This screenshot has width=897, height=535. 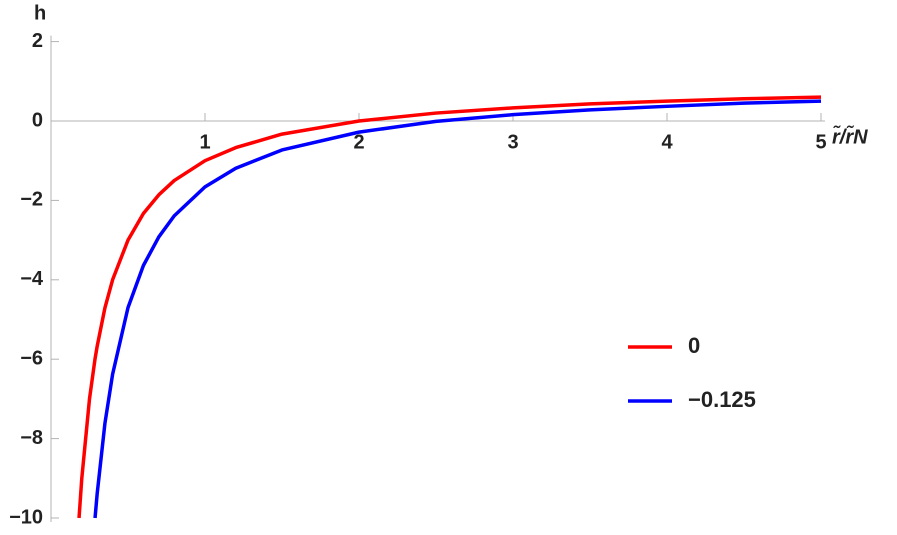 I want to click on y-tick-label: 2, so click(x=37, y=41).